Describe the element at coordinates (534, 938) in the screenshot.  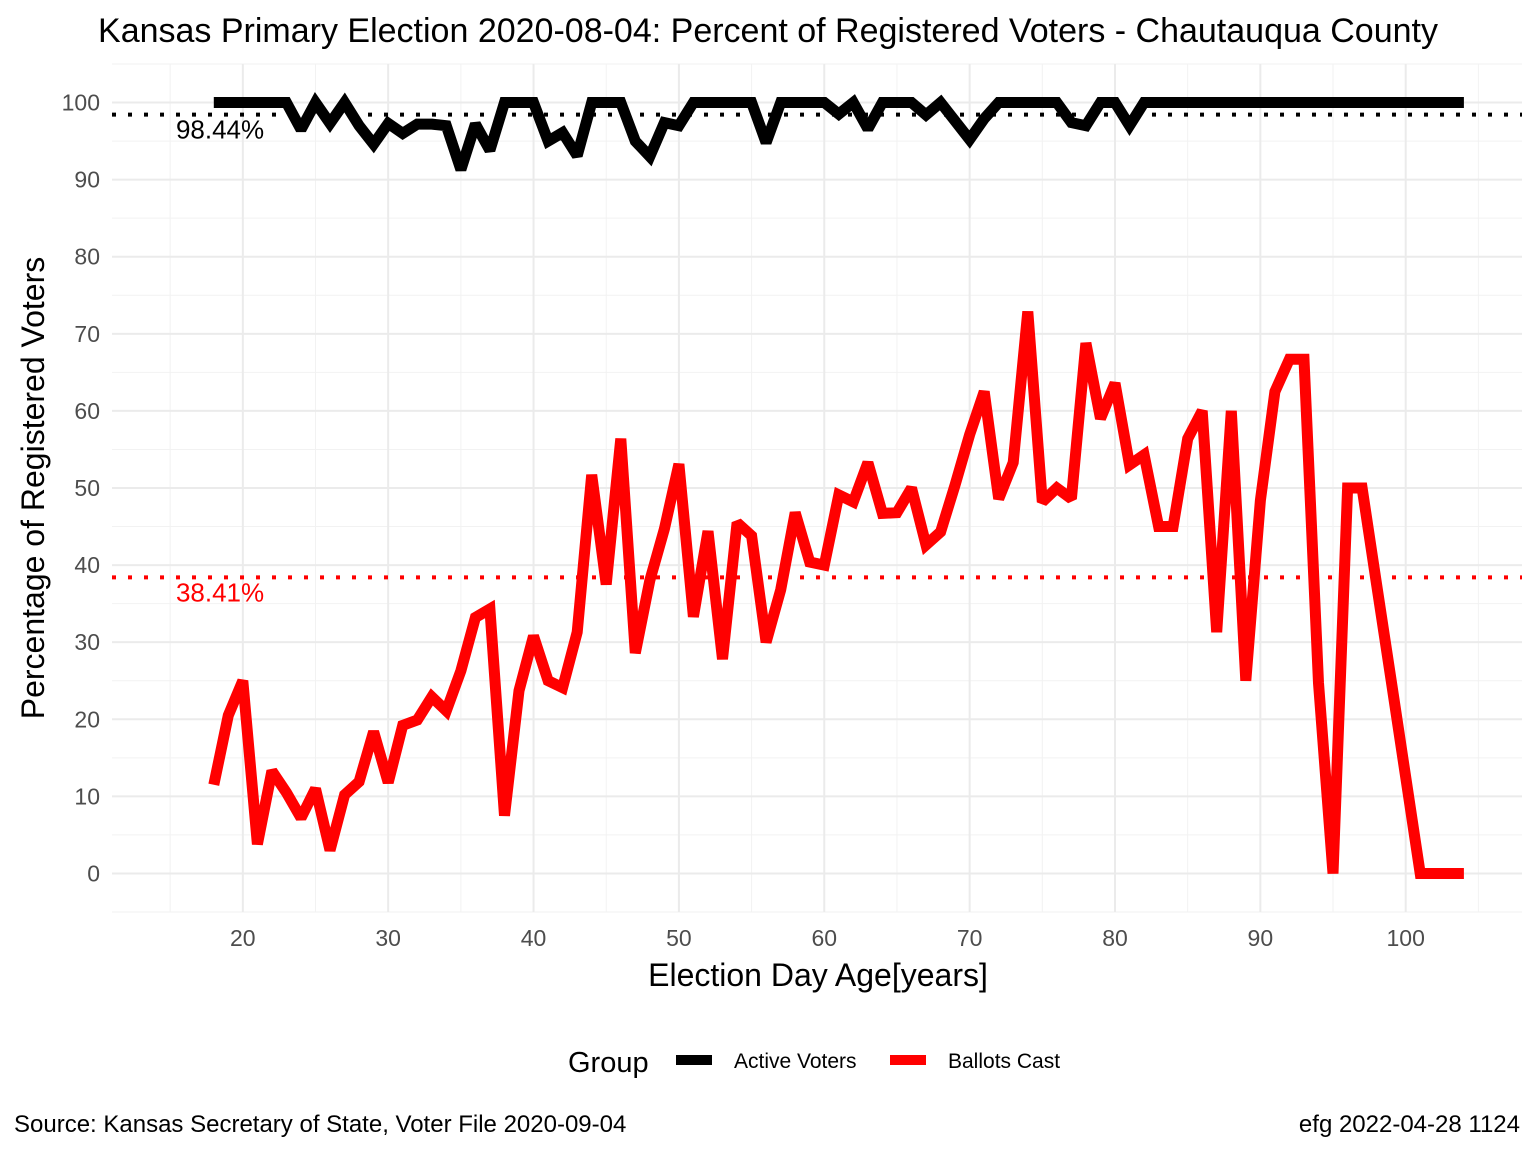
I see `x-tick-label: 40` at that location.